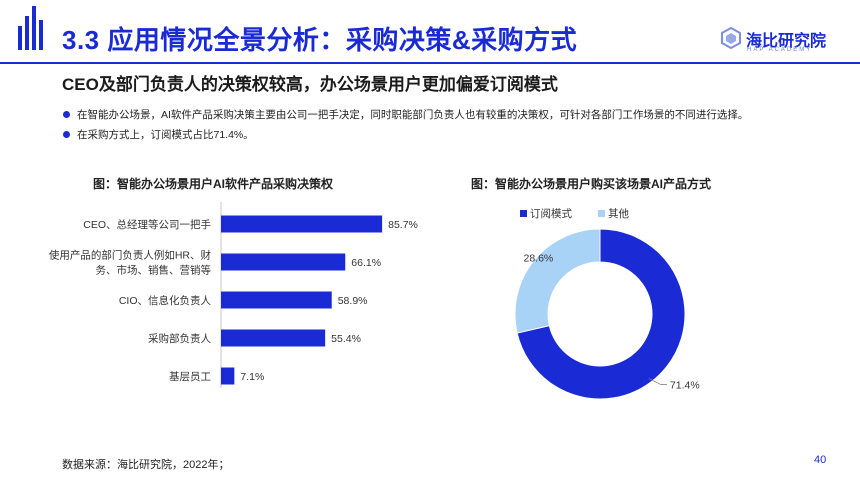 This screenshot has height=484, width=860. I want to click on slide-header: 3.3 应用情况全景分析：采购决策&采购方式 海比研究院 HAP ACADEMY, so click(430, 36).